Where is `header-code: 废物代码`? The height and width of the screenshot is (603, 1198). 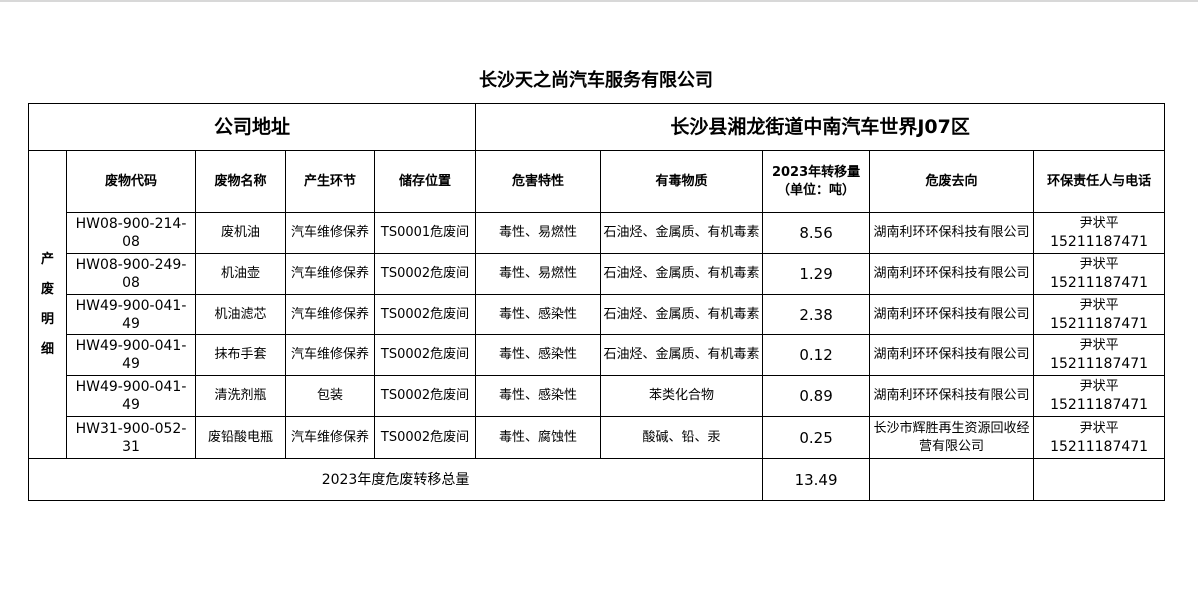
header-code: 废物代码 is located at coordinates (131, 181).